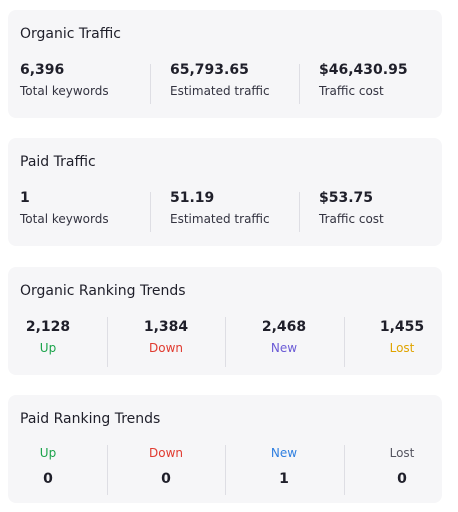 The image size is (458, 512). What do you see at coordinates (284, 348) in the screenshot?
I see `organic-trend-new-label: New` at bounding box center [284, 348].